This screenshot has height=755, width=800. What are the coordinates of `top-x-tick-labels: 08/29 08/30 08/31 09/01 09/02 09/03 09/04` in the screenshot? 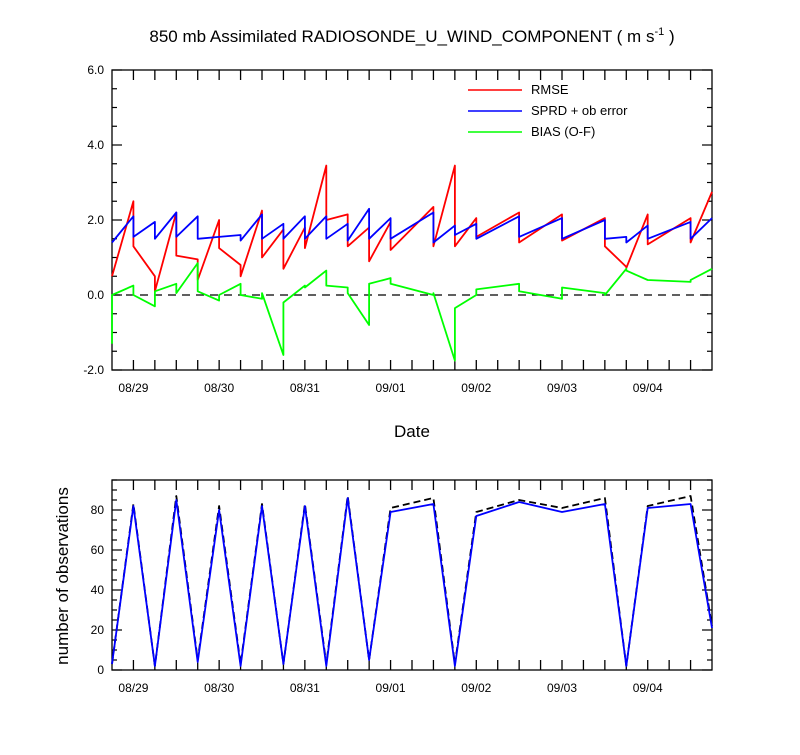 It's located at (390, 388).